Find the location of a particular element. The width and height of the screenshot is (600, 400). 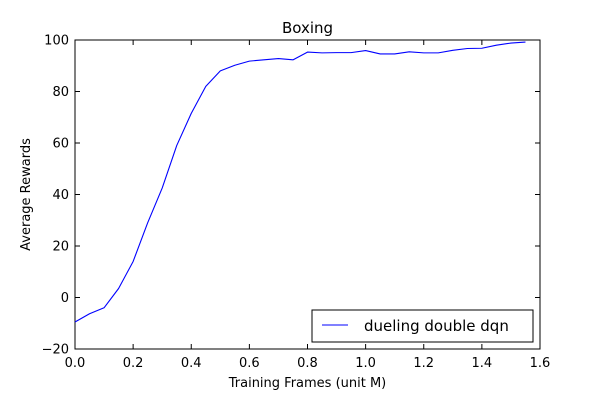

x-tick-label: 1.6 is located at coordinates (540, 363).